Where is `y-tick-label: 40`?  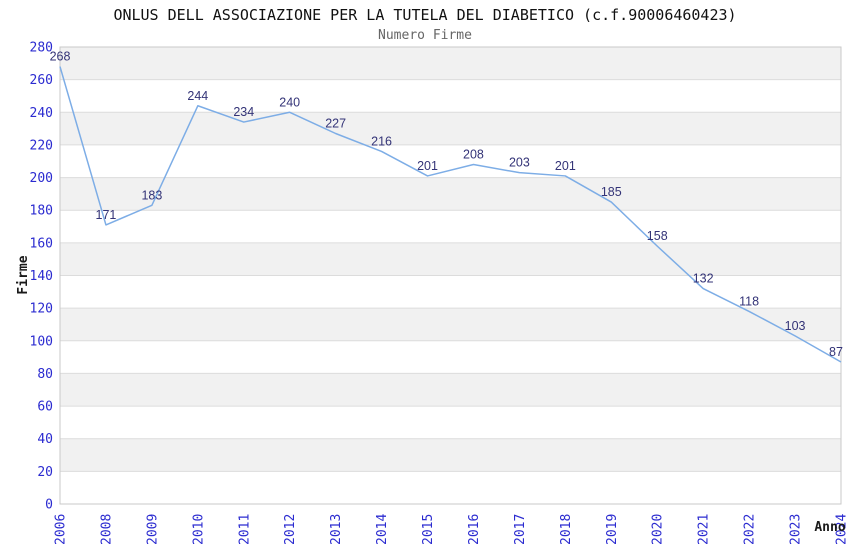
y-tick-label: 40 is located at coordinates (45, 439).